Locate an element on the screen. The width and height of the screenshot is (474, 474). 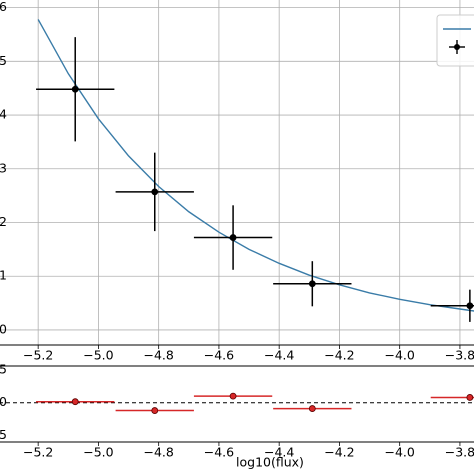
y-tick-label: 0.5 is located at coordinates (3, 368).